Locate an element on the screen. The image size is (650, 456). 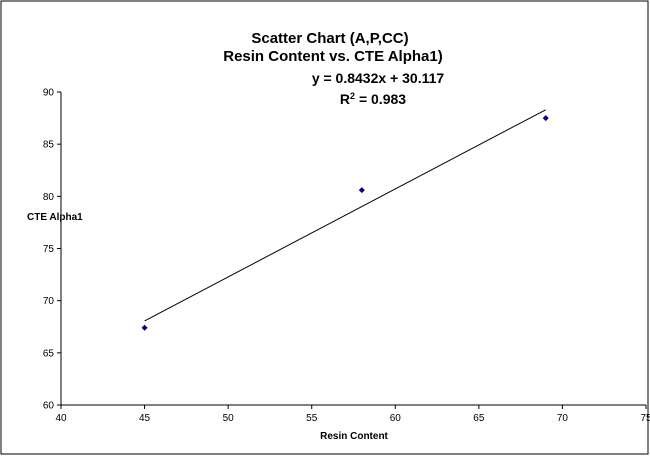
y-tick-label: 65 is located at coordinates (49, 353).